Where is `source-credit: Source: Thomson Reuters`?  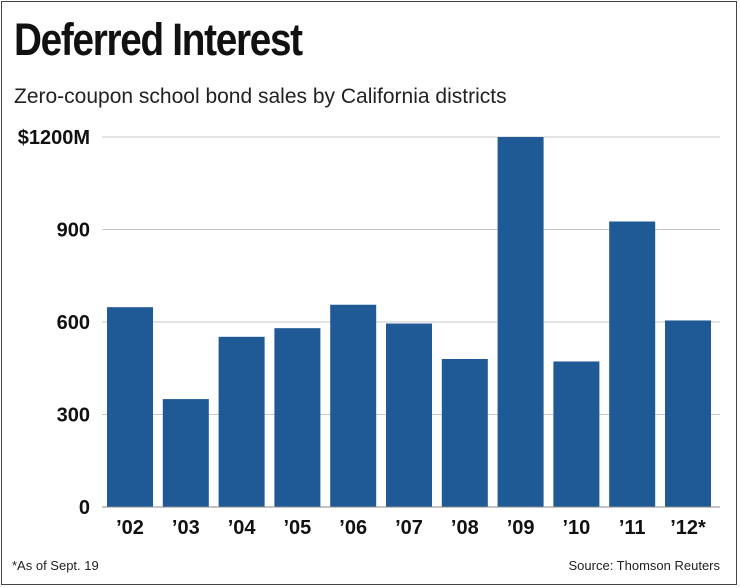 source-credit: Source: Thomson Reuters is located at coordinates (644, 565).